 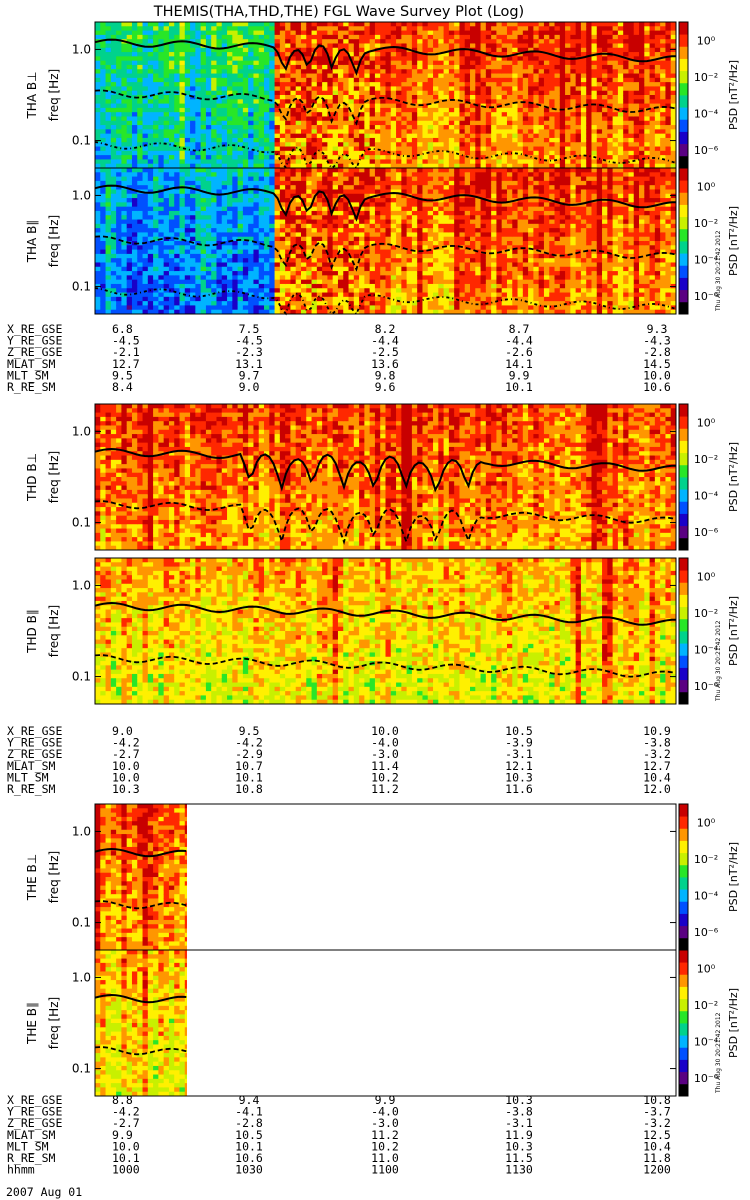 I want to click on ephemeris-value: 13.1, so click(x=249, y=364).